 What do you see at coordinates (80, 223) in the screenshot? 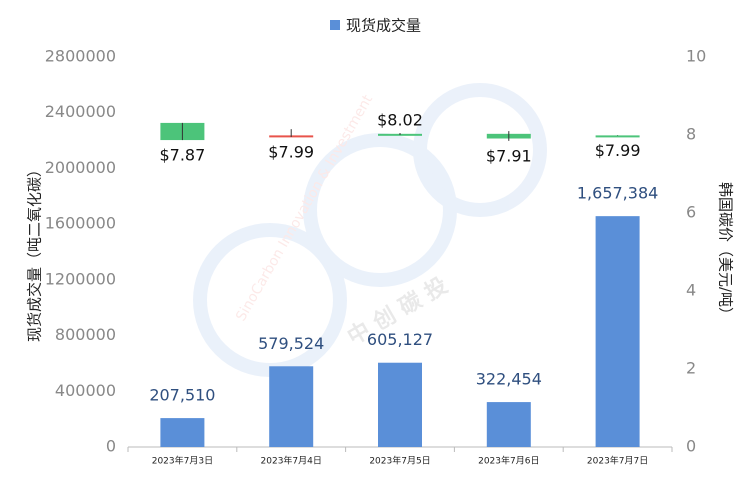
I see `y-tick-label: 1600000` at bounding box center [80, 223].